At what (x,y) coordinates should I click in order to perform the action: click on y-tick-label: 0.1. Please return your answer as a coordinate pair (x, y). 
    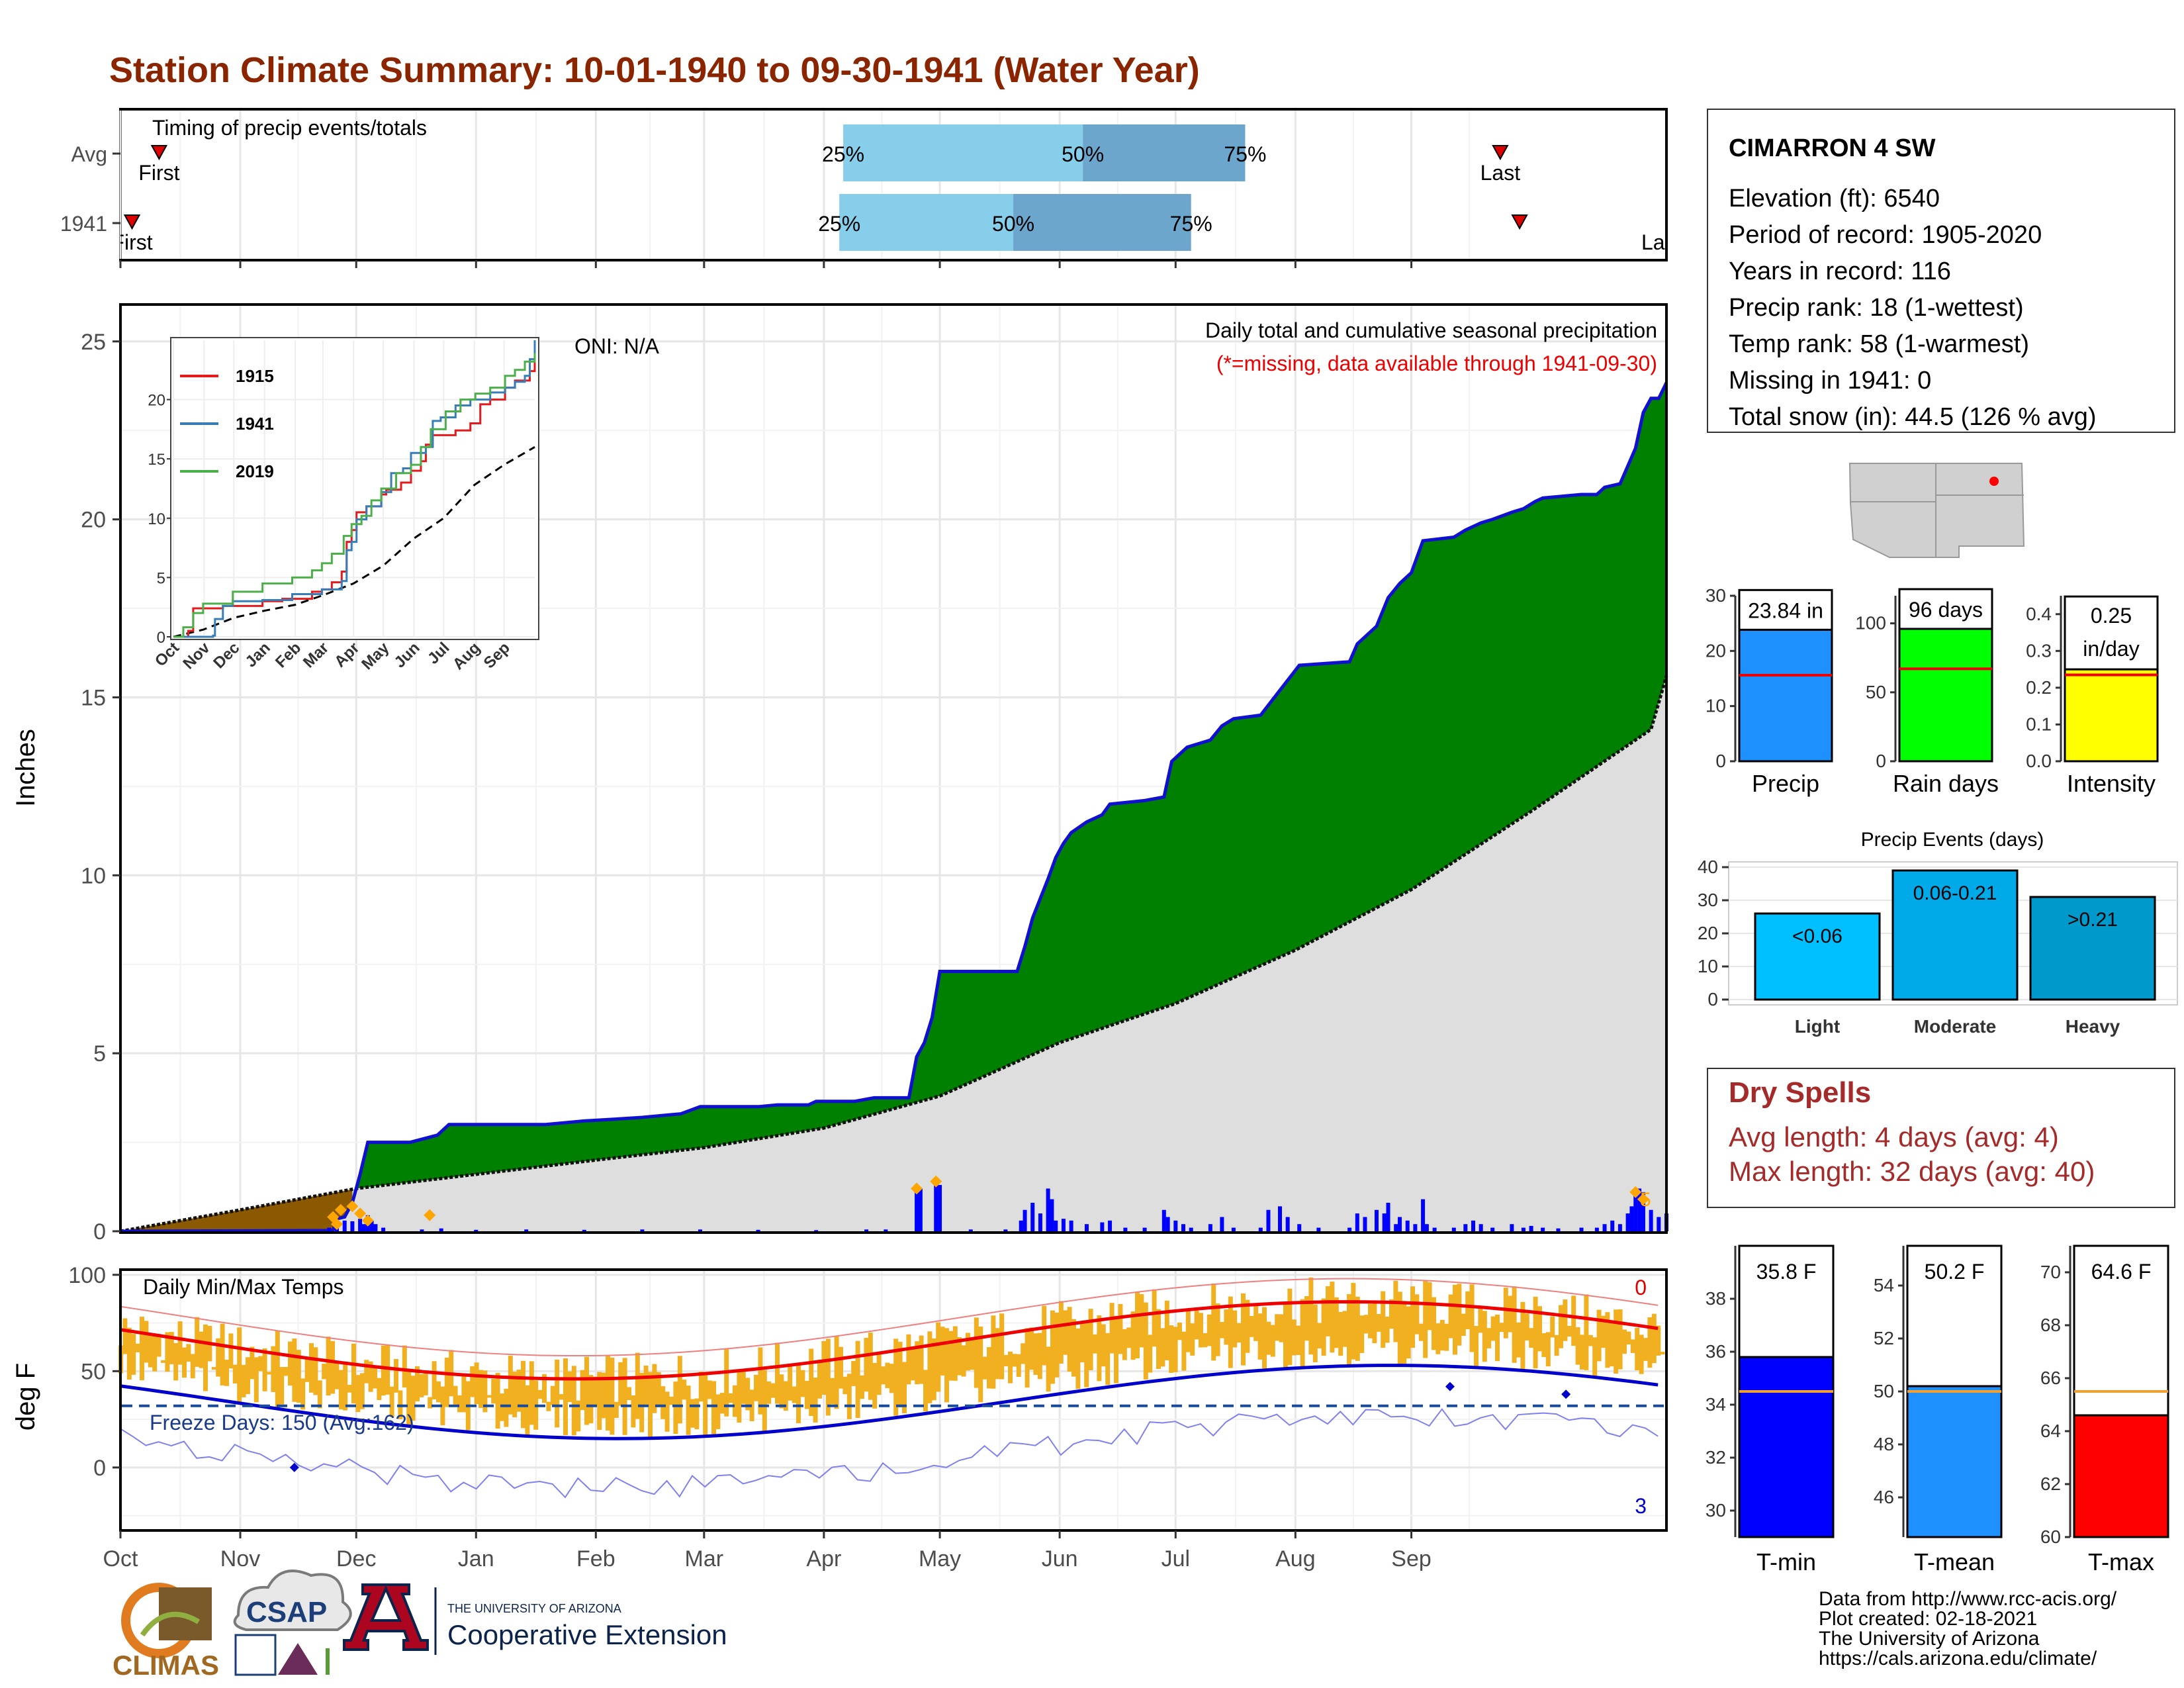
    Looking at the image, I should click on (2039, 724).